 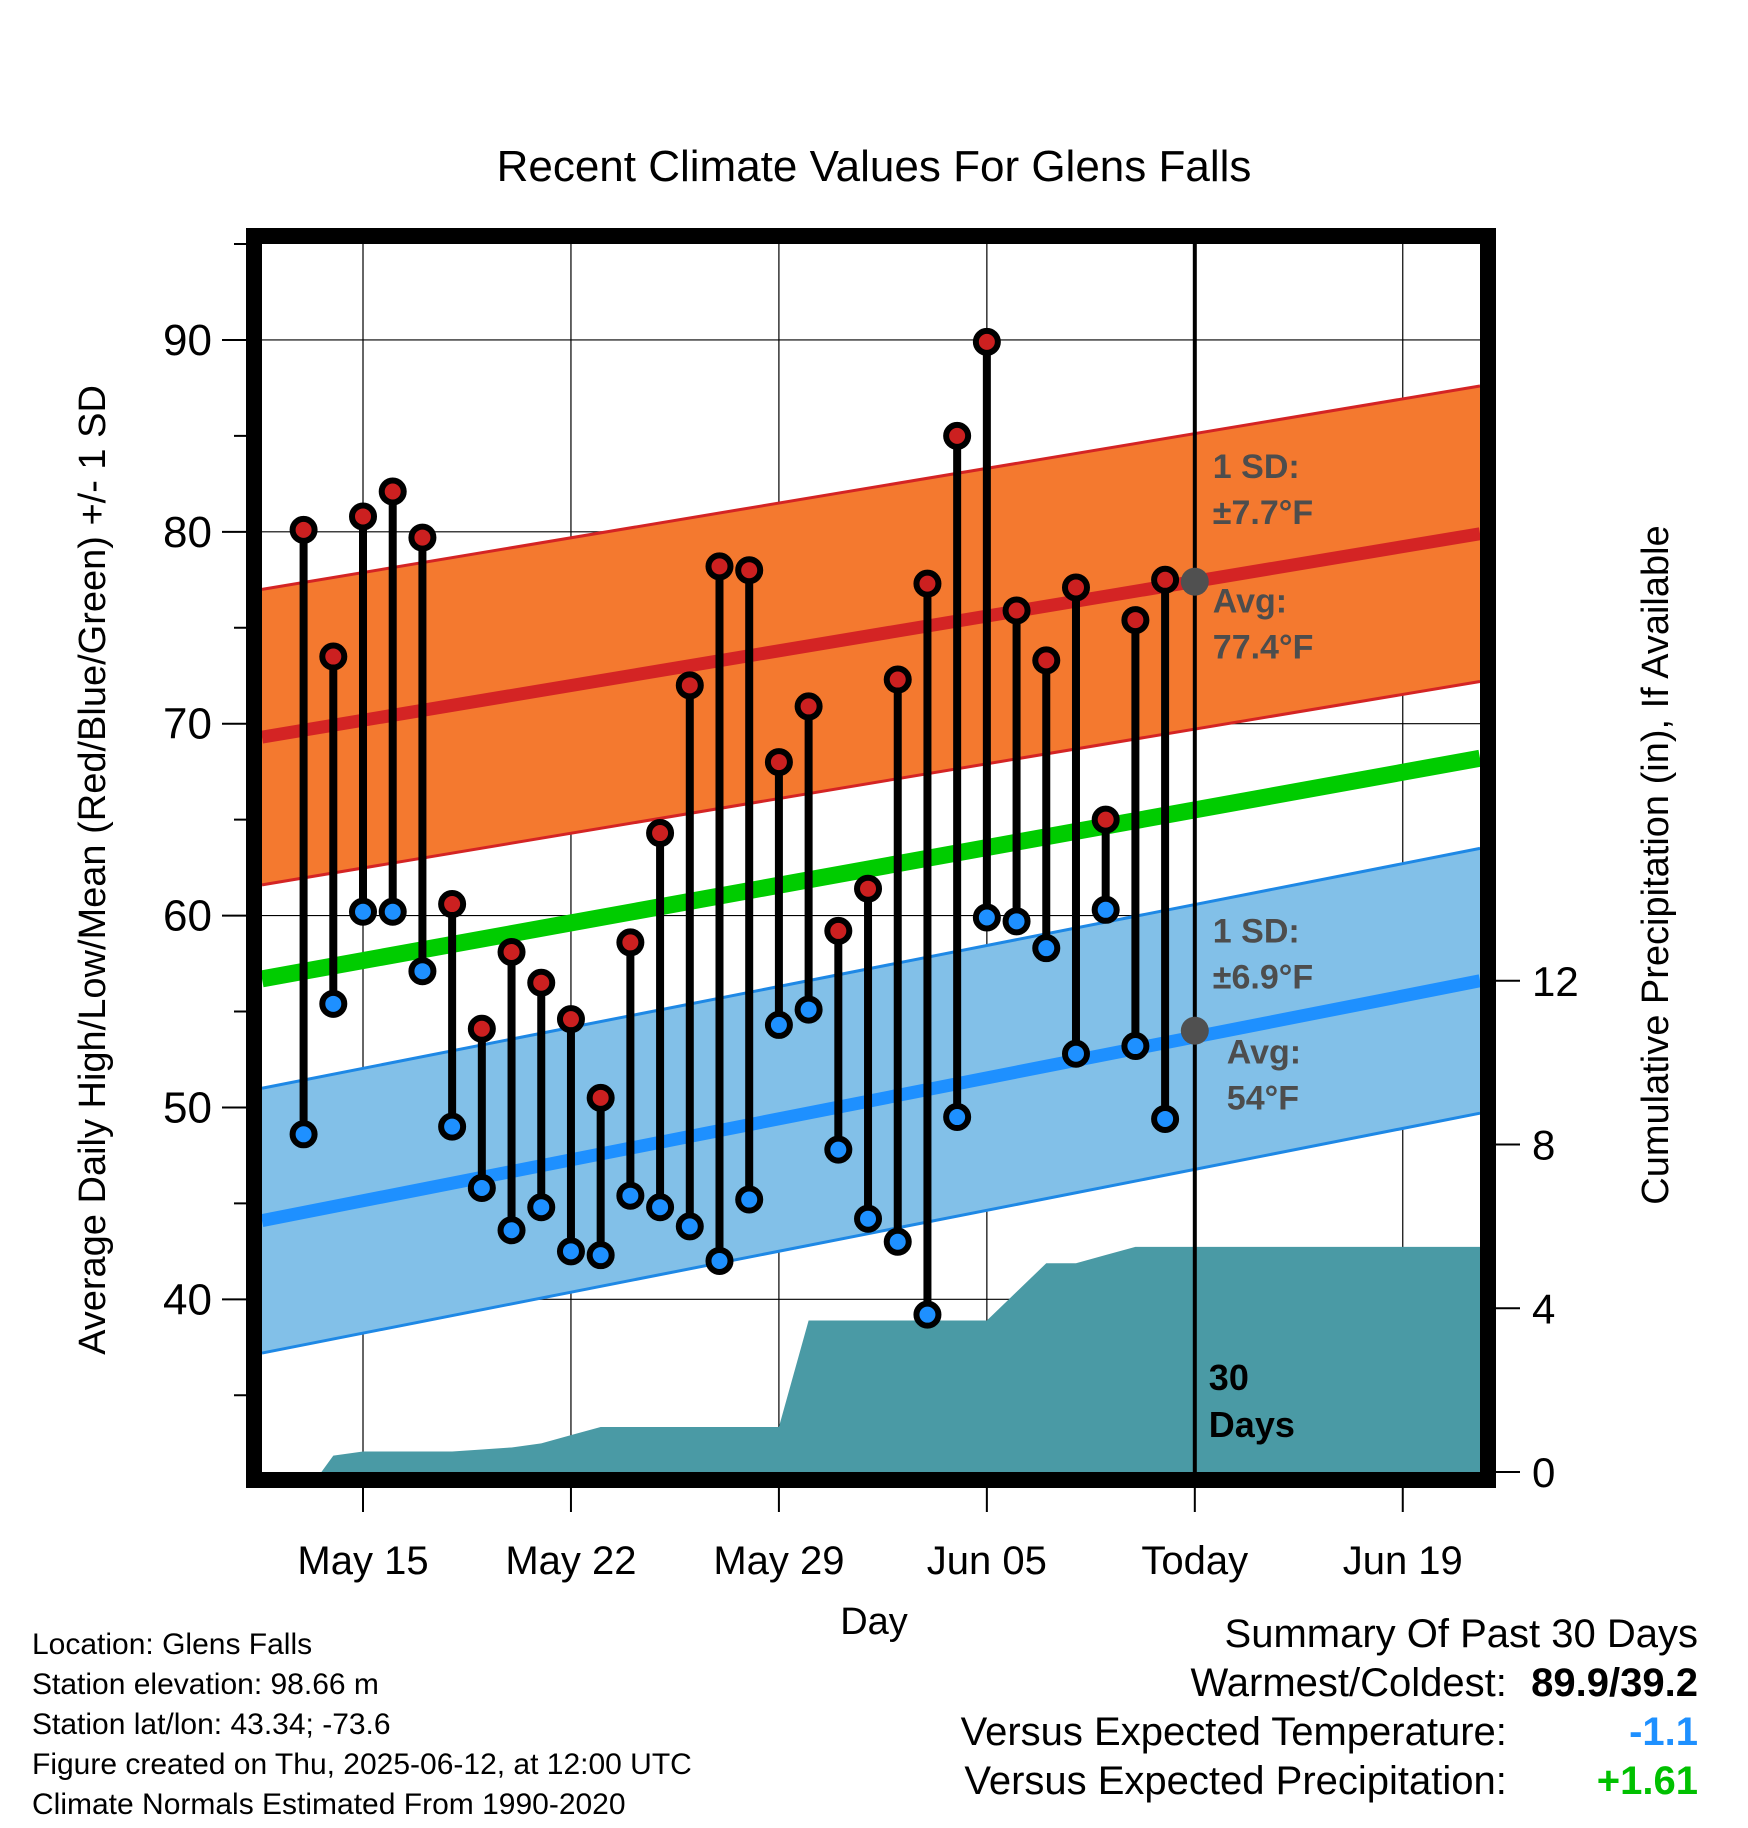 I want to click on high-avg-value: 77.4°F, so click(x=1263, y=647).